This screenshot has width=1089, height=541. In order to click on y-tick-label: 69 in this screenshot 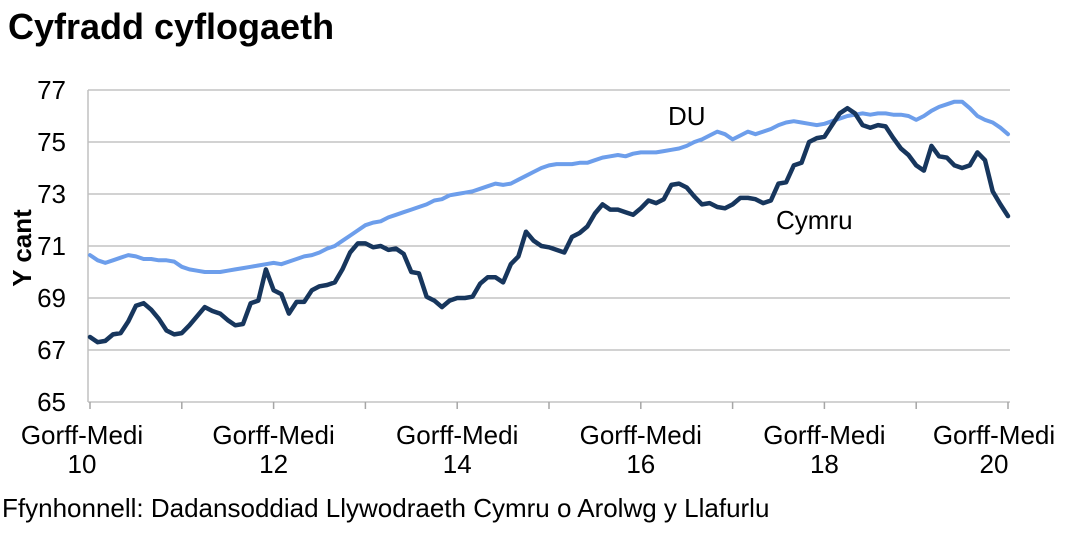, I will do `click(51, 298)`.